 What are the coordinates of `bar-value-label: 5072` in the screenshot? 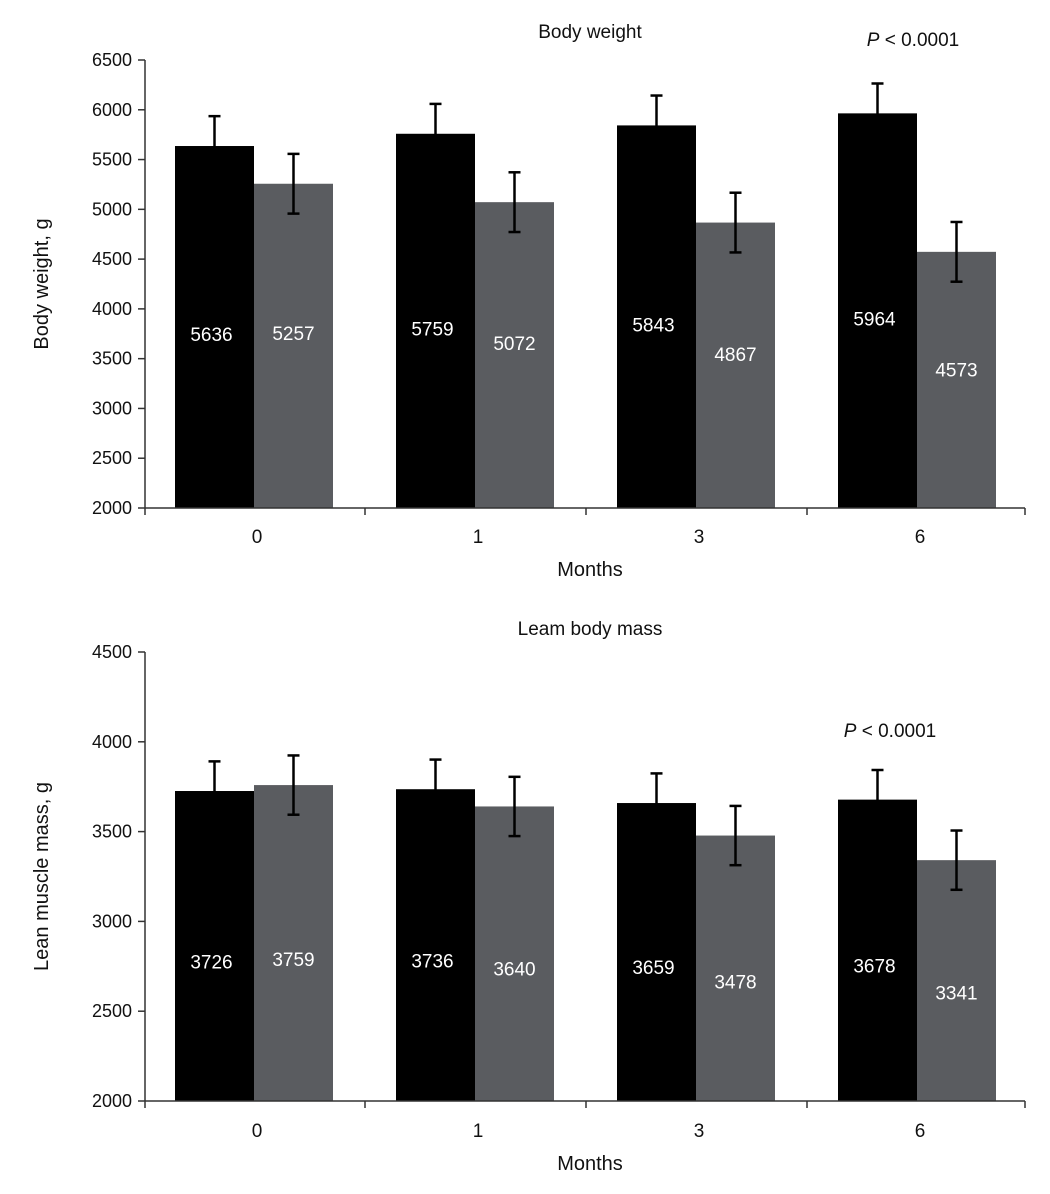 It's located at (514, 344).